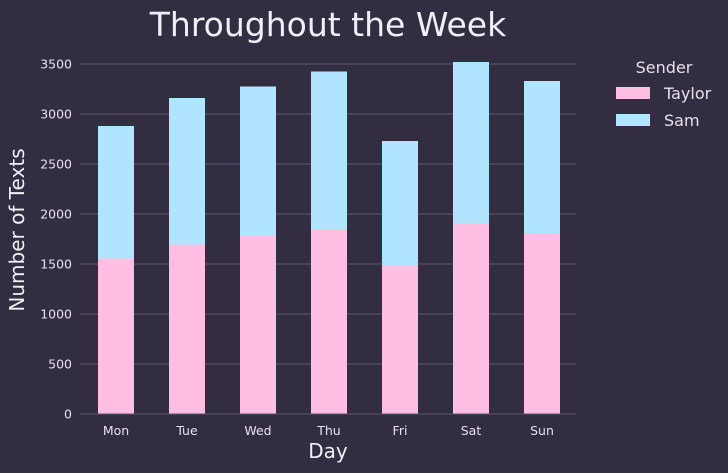  Describe the element at coordinates (471, 143) in the screenshot. I see `bar-sam-sat` at that location.